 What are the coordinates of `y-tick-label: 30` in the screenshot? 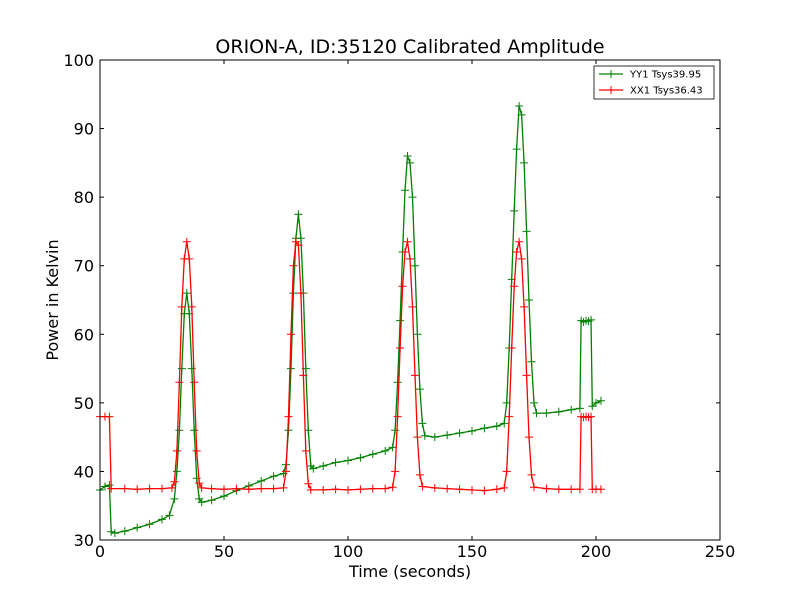 It's located at (84, 540).